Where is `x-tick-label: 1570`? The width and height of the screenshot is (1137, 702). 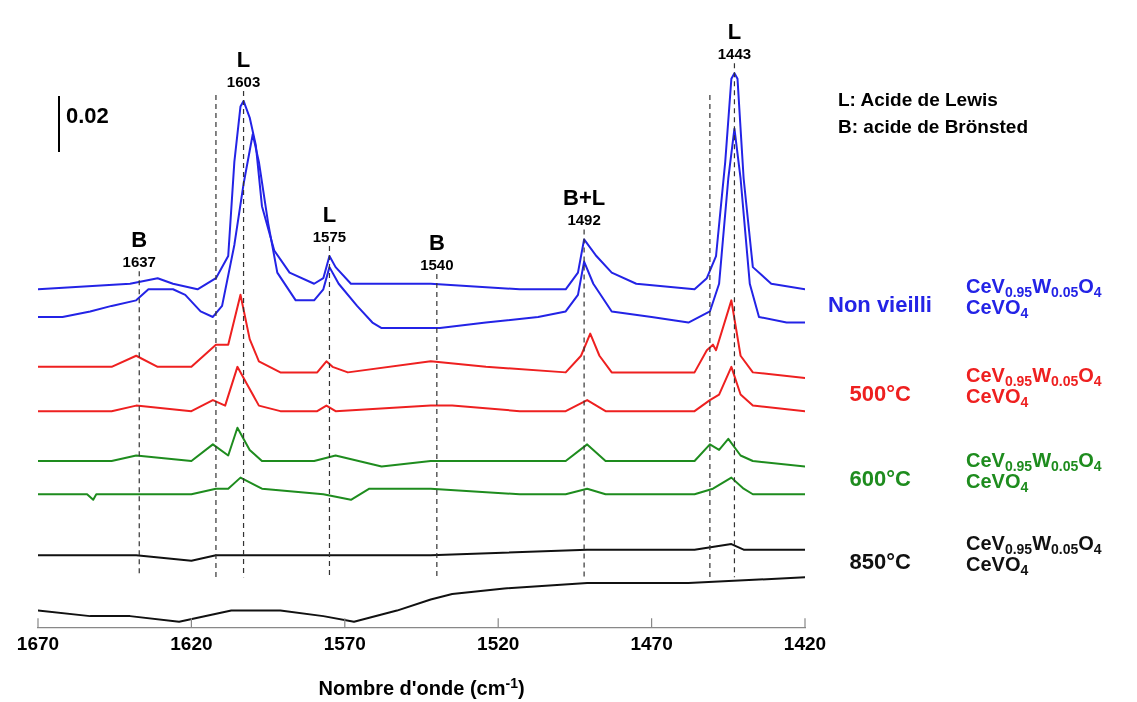 x-tick-label: 1570 is located at coordinates (344, 643).